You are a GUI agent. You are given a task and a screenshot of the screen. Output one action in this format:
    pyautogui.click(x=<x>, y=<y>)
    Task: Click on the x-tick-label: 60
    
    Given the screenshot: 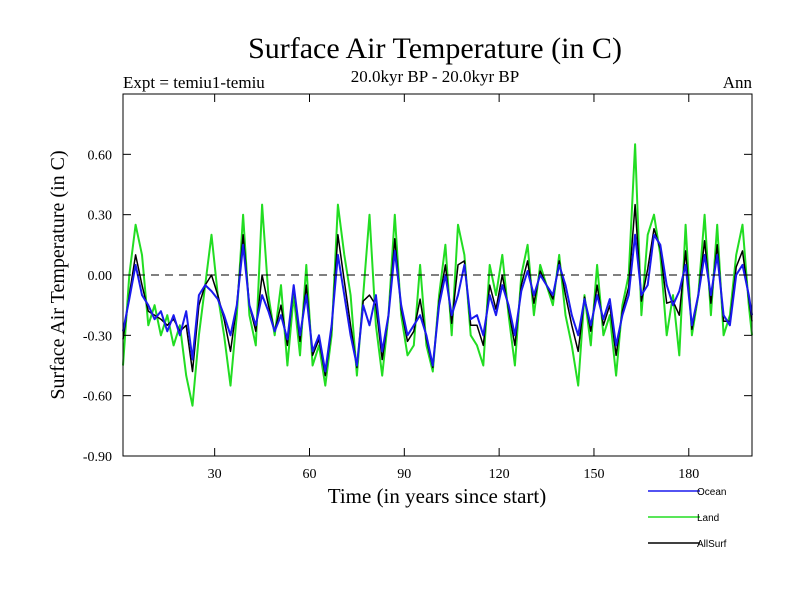 What is the action you would take?
    pyautogui.click(x=309, y=474)
    